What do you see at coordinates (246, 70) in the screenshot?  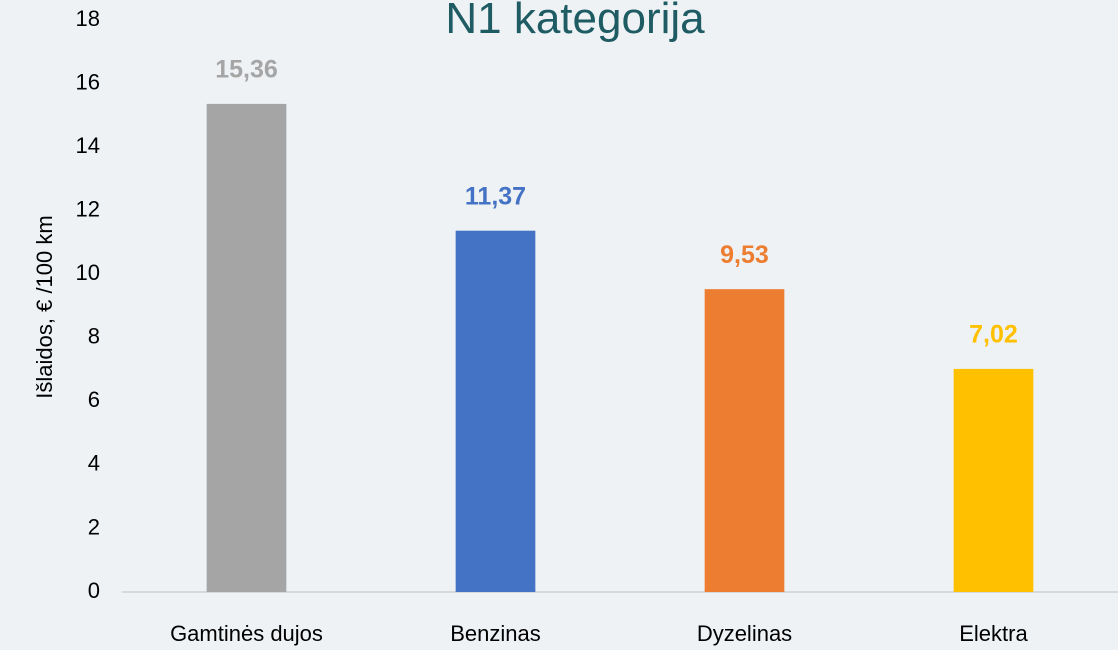 I see `data-label: 15,36` at bounding box center [246, 70].